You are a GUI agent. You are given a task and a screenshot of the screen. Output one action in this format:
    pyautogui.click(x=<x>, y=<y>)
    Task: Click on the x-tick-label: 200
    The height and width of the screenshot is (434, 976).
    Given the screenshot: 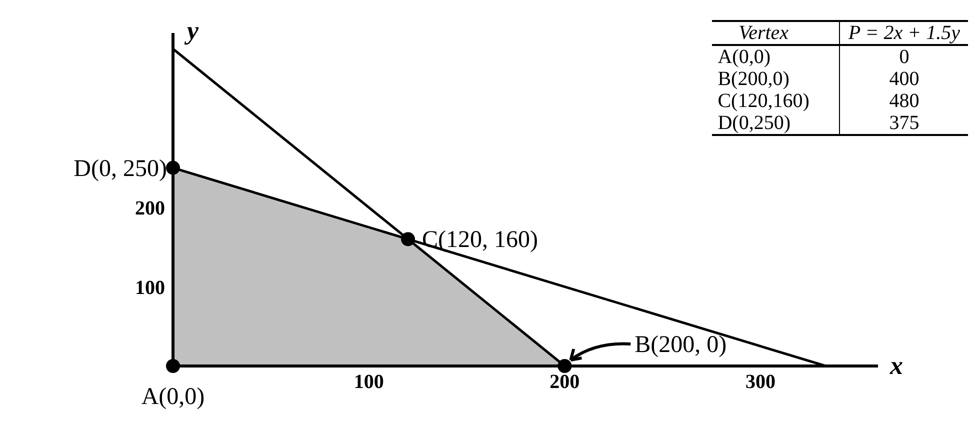 What is the action you would take?
    pyautogui.click(x=565, y=382)
    